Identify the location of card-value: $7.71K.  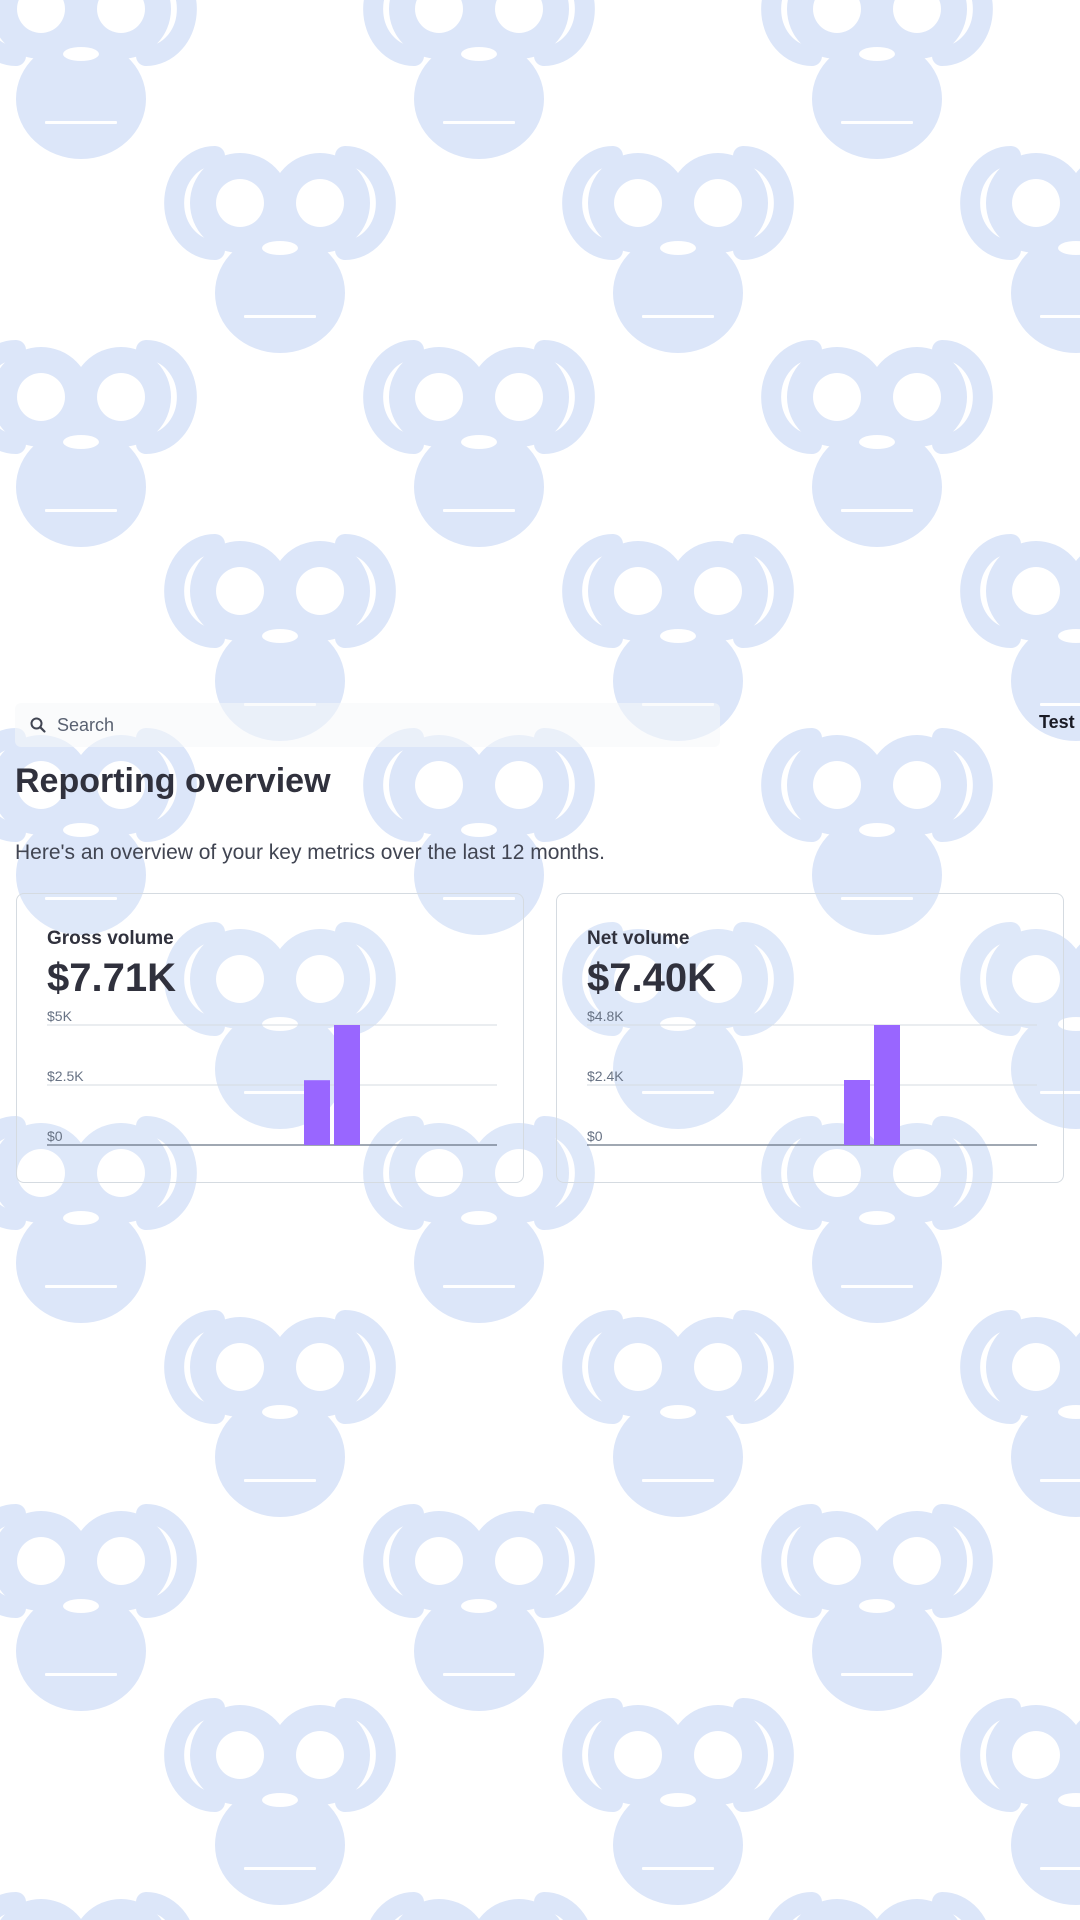
(111, 978).